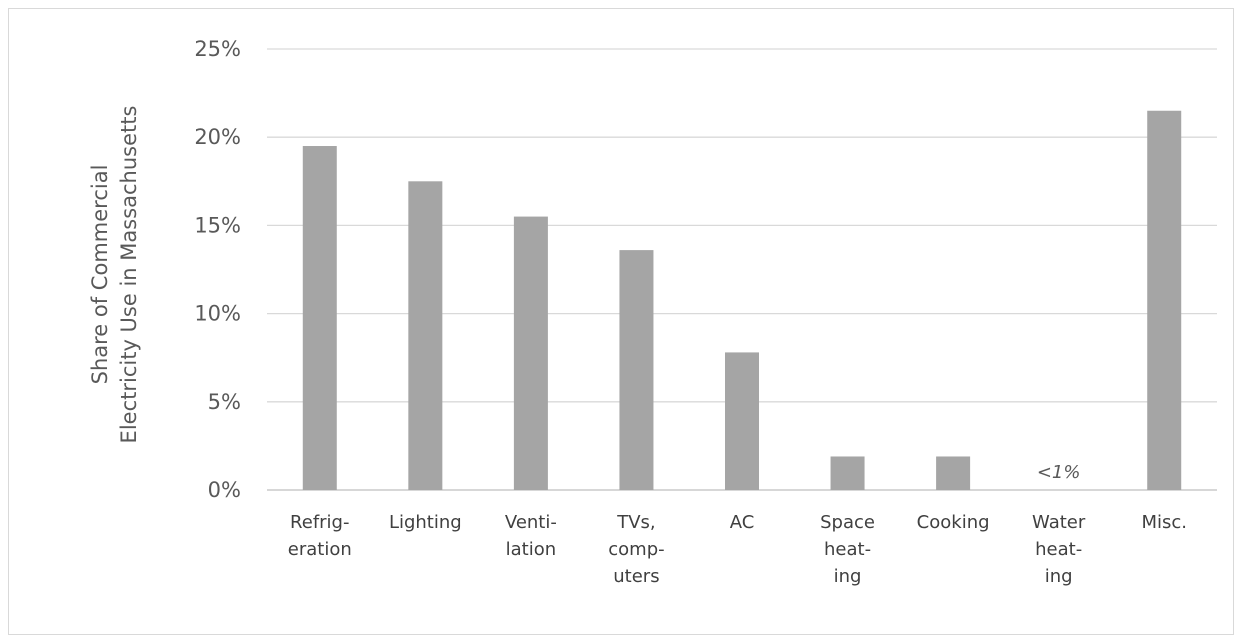 This screenshot has width=1244, height=643. What do you see at coordinates (224, 490) in the screenshot?
I see `y-tick-label: 0%` at bounding box center [224, 490].